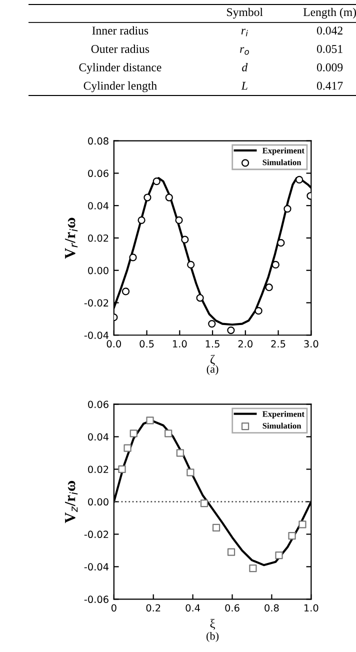  I want to click on text: r$_{i}$, so click(244, 32).